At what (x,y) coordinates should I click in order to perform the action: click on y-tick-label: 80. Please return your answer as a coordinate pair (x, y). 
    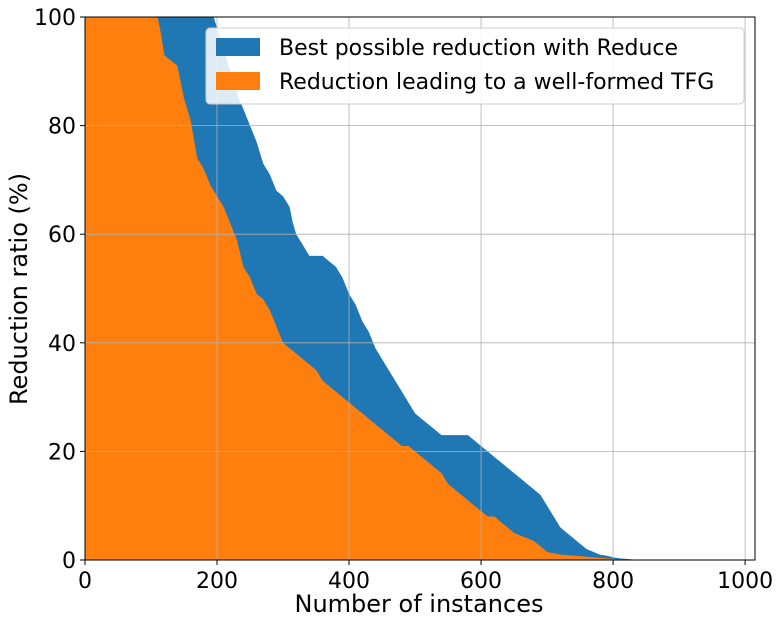
    Looking at the image, I should click on (62, 127).